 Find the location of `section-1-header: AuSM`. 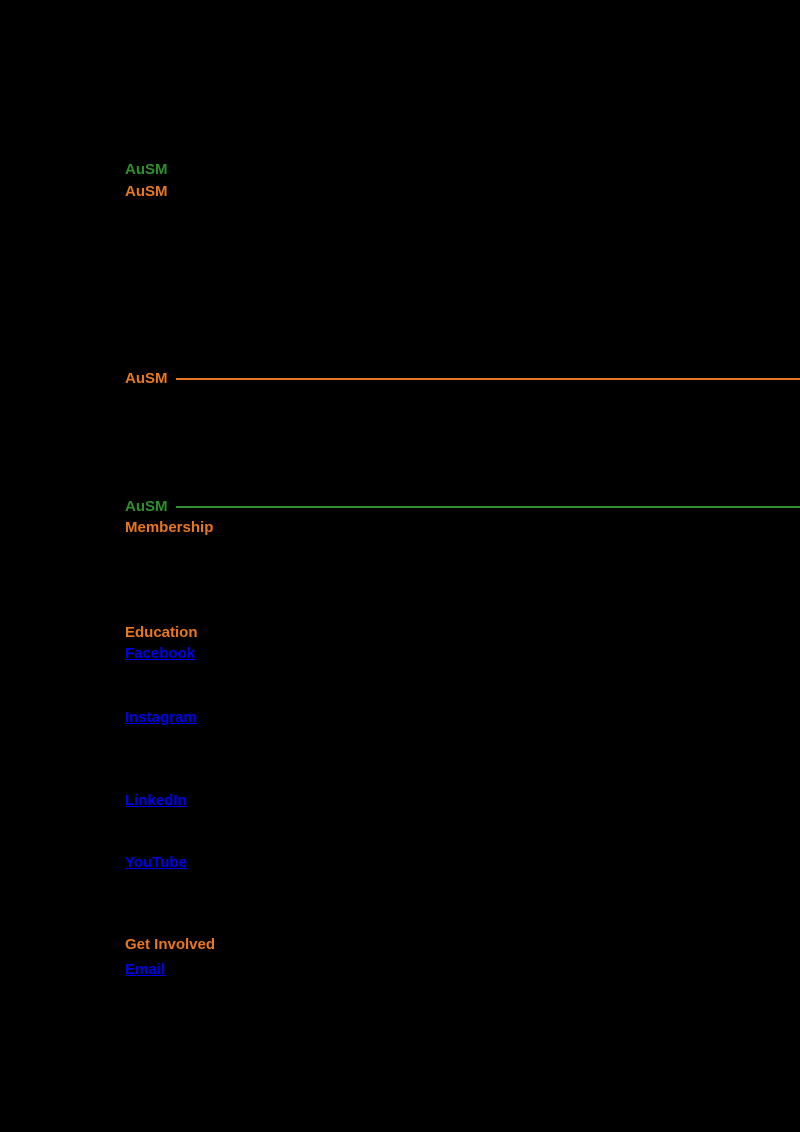

section-1-header: AuSM is located at coordinates (462, 378).